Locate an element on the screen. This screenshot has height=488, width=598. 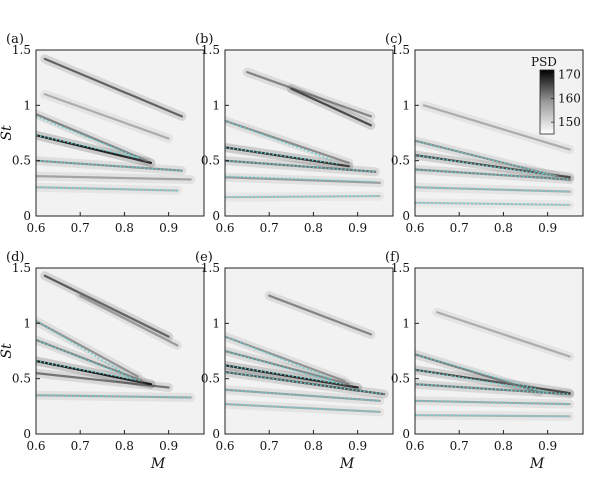
colorbar-gradient is located at coordinates (547, 102).